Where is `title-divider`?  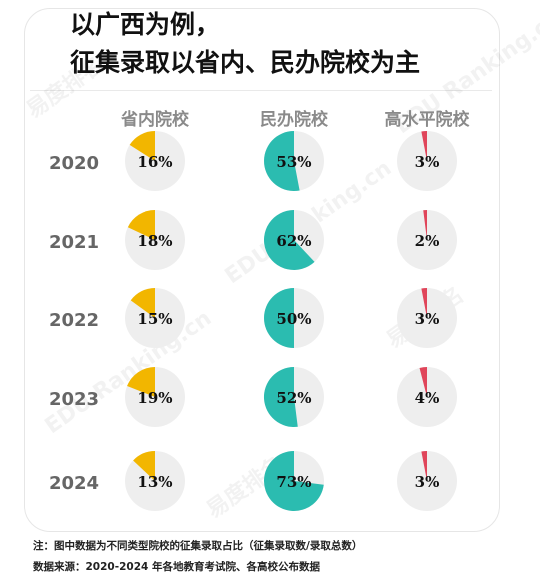
title-divider is located at coordinates (261, 90).